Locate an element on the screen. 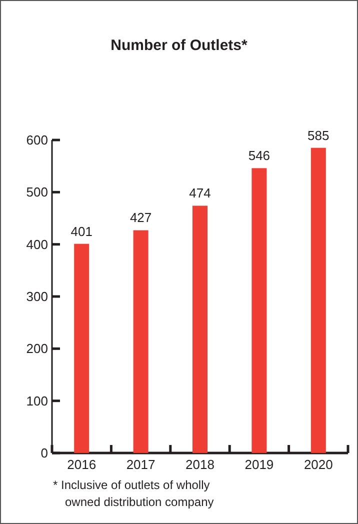 The height and width of the screenshot is (524, 358). y-tick-label: 300 is located at coordinates (37, 296).